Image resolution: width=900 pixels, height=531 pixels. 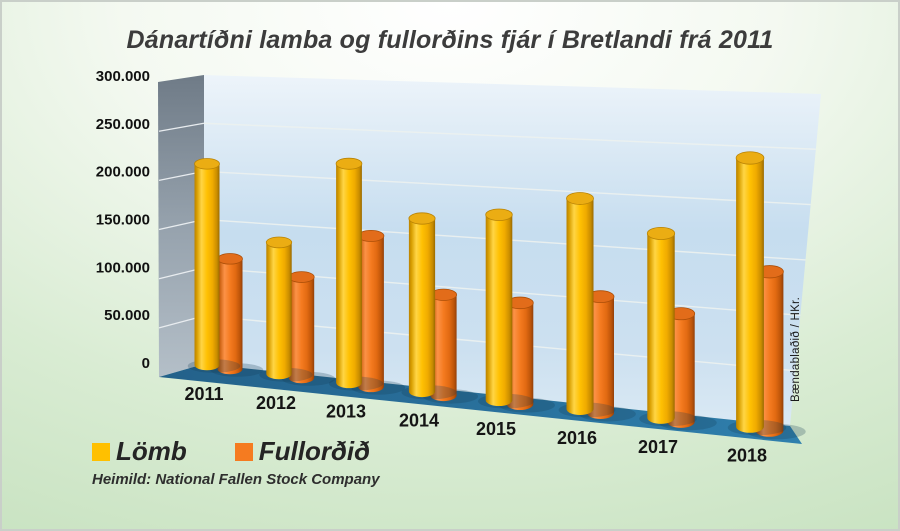 I want to click on category-label: 2012, so click(x=276, y=403).